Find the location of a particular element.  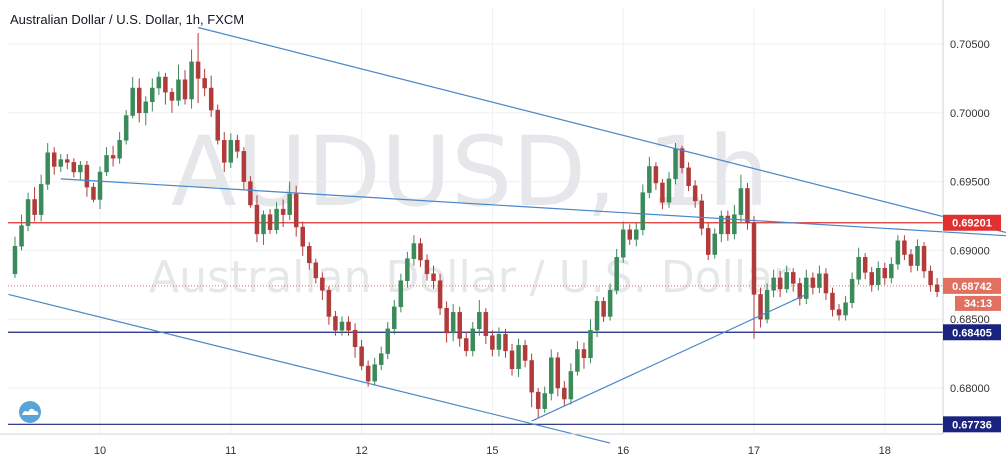

y-tick-label: 0.68000 is located at coordinates (970, 389).